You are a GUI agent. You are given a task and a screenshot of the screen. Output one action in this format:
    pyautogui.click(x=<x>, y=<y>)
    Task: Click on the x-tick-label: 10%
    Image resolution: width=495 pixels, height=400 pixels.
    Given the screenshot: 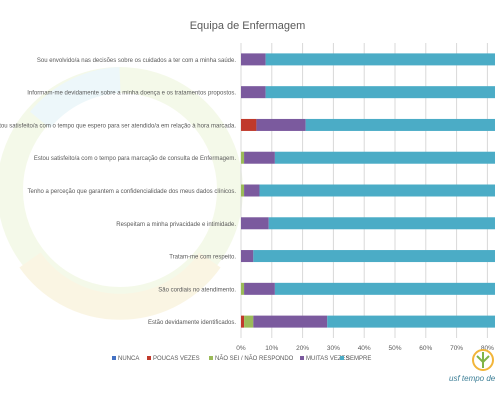 What is the action you would take?
    pyautogui.click(x=271, y=348)
    